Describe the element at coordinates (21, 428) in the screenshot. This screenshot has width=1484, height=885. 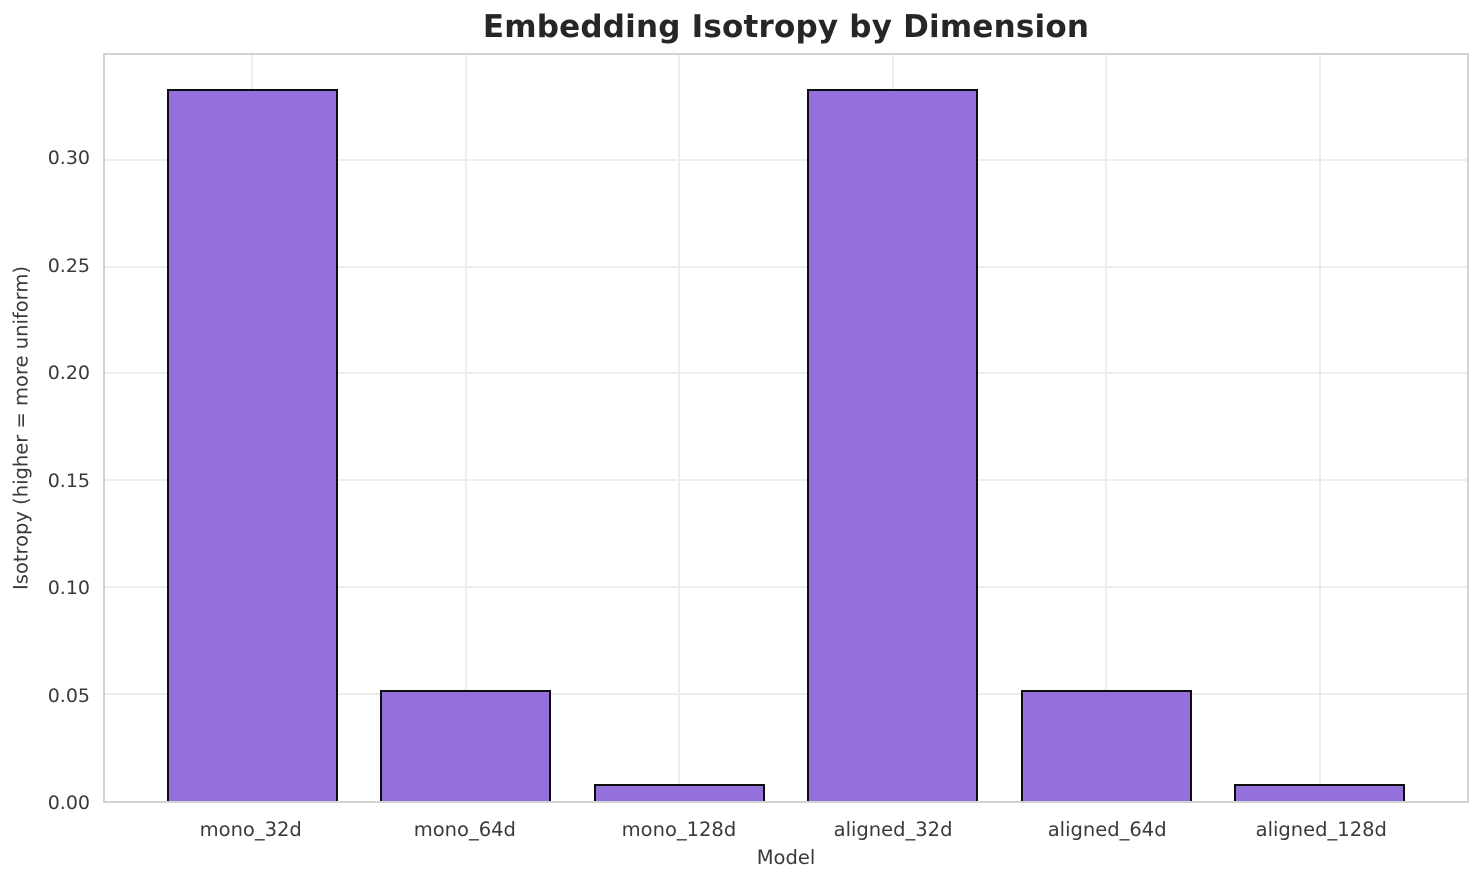
I see `y-axis-label: Isotropy (higher = more uniform)` at that location.